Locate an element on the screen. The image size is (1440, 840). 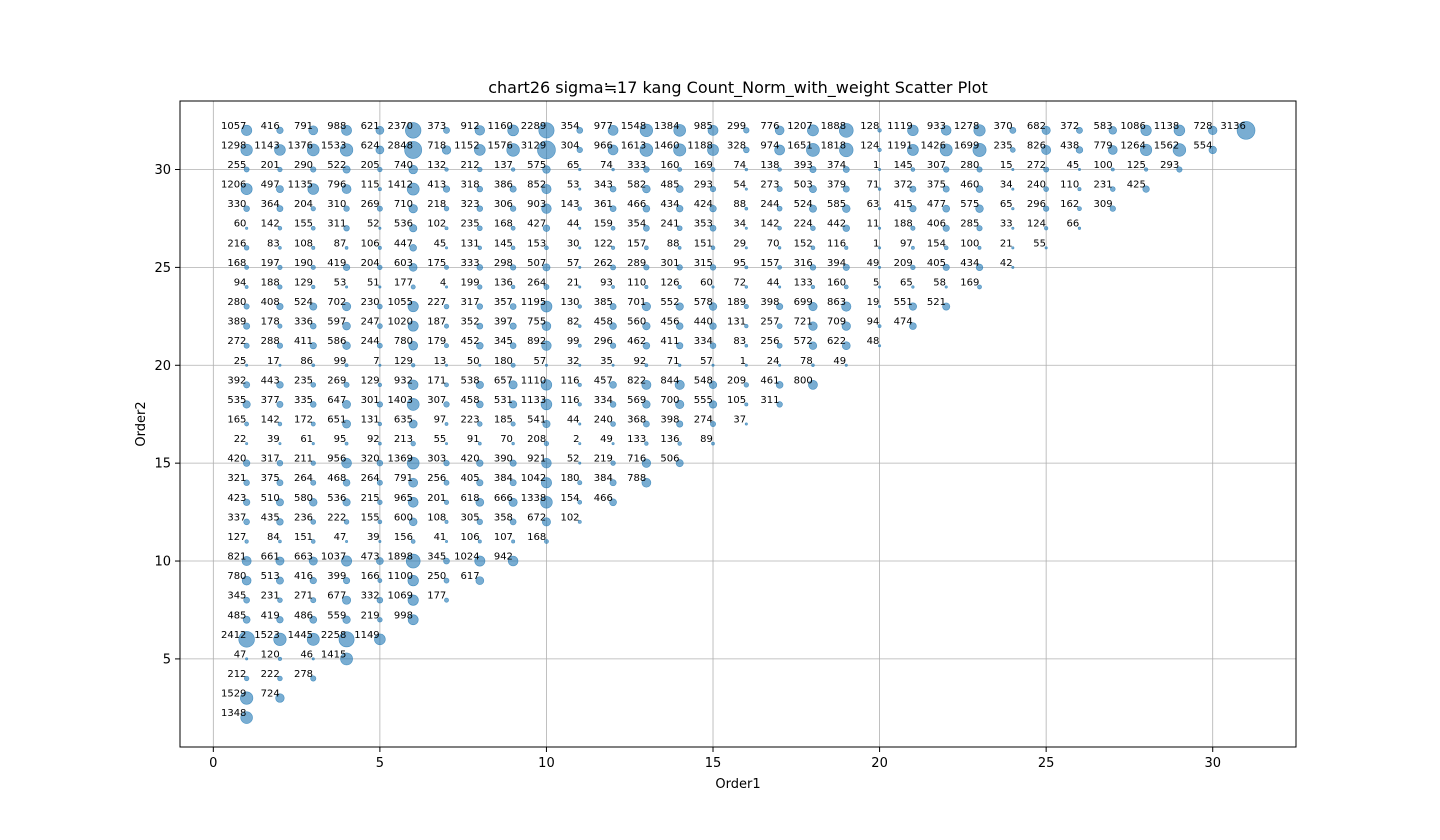
point-value-label: 199 is located at coordinates (470, 282).